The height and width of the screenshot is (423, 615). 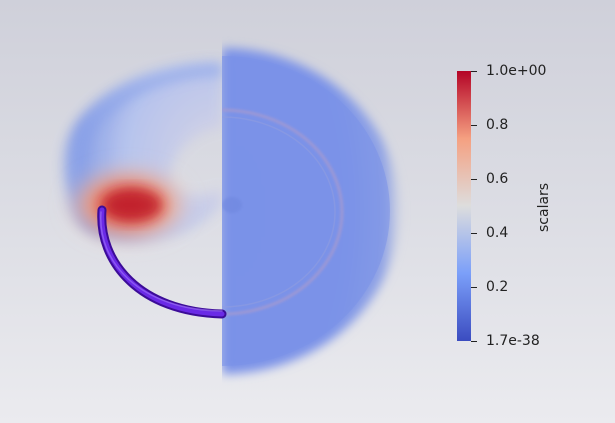 What do you see at coordinates (497, 287) in the screenshot?
I see `colorbar-label-0-2: 0.2` at bounding box center [497, 287].